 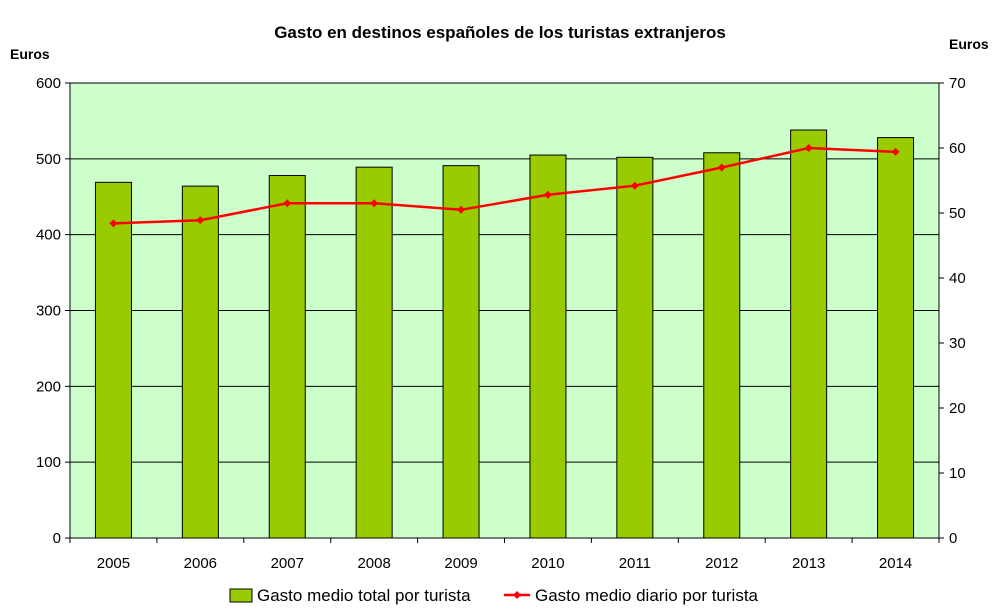 I want to click on daily-spend-line, so click(x=504, y=185).